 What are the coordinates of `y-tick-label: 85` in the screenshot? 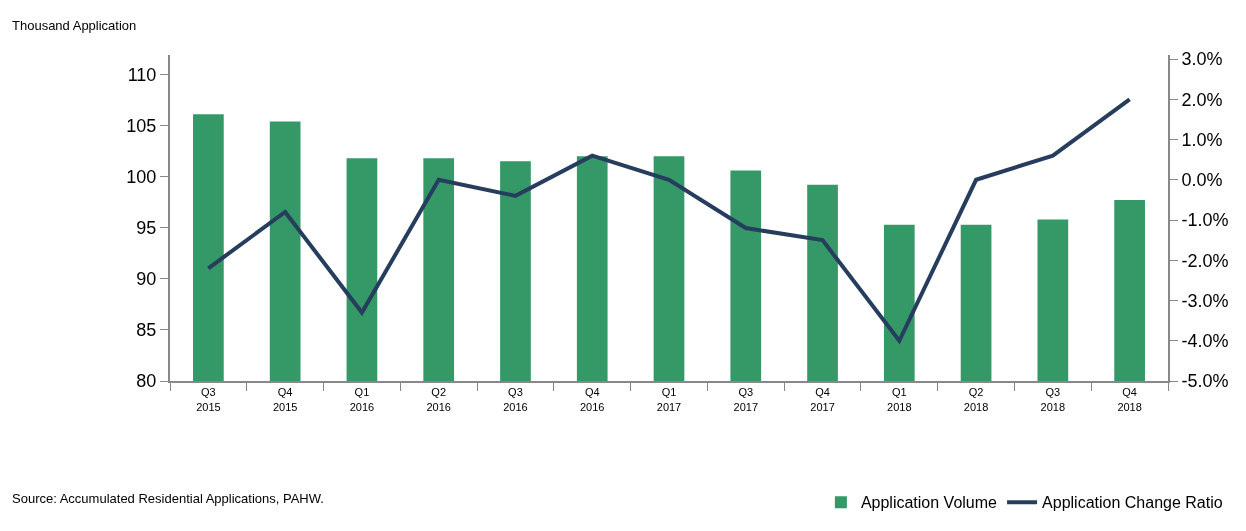 It's located at (146, 330).